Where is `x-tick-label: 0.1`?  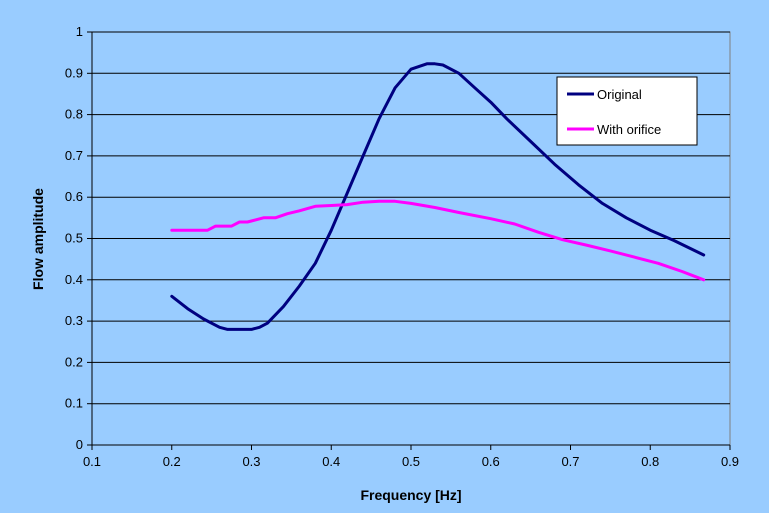
x-tick-label: 0.1 is located at coordinates (92, 461).